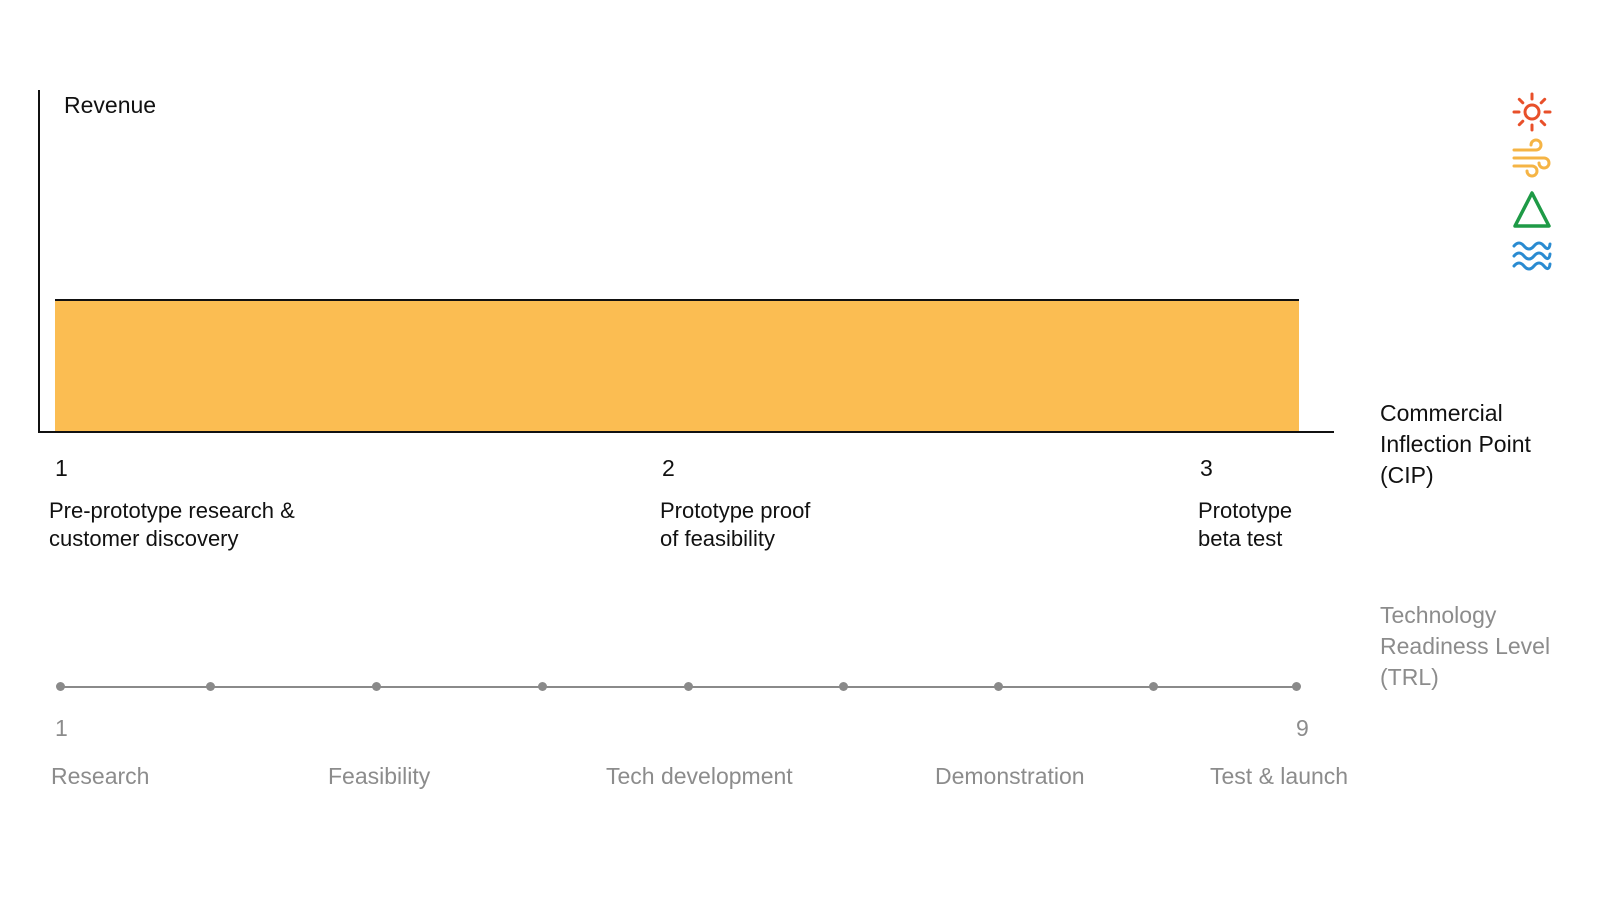 Image resolution: width=1600 pixels, height=900 pixels. I want to click on cip-stage-1-number: 1, so click(61, 468).